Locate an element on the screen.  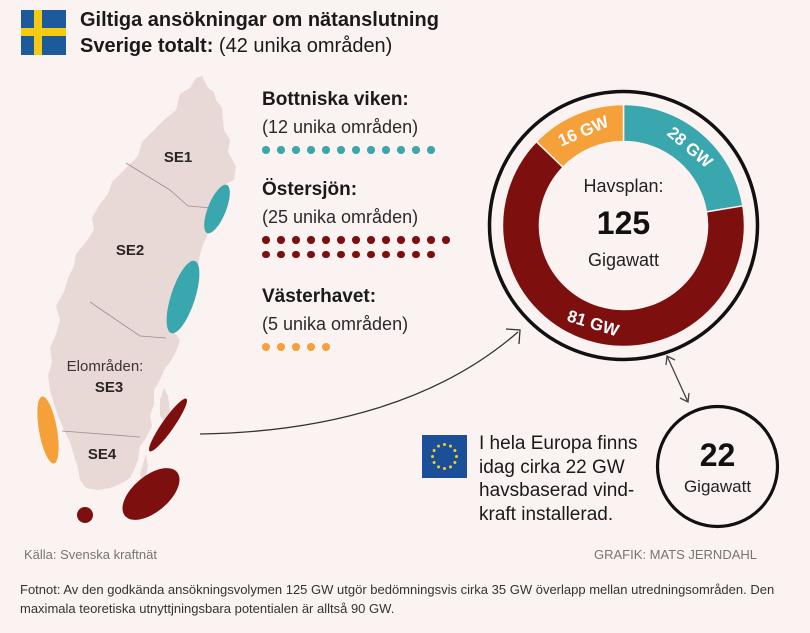
donut-title: Havsplan: is located at coordinates (623, 186).